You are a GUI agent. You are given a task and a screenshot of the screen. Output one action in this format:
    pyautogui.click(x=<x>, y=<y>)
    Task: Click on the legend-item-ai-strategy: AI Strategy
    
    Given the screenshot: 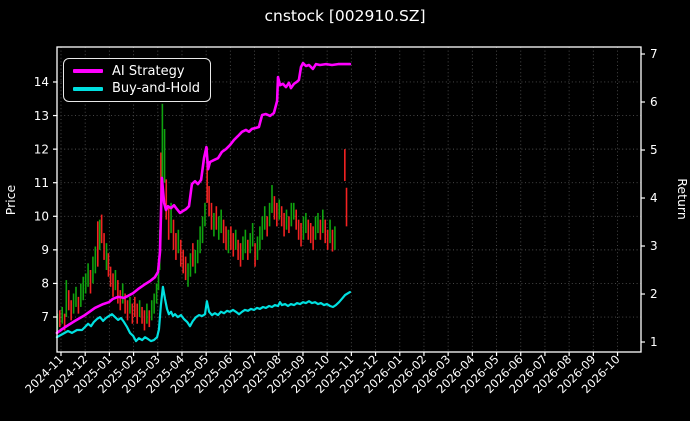 What is the action you would take?
    pyautogui.click(x=137, y=71)
    